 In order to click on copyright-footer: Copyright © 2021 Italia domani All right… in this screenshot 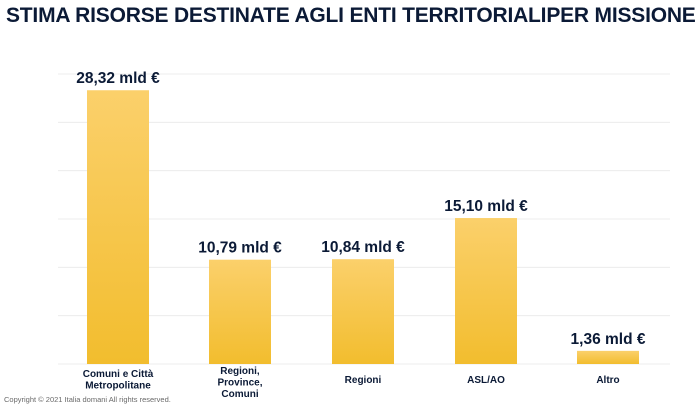, I will do `click(87, 399)`.